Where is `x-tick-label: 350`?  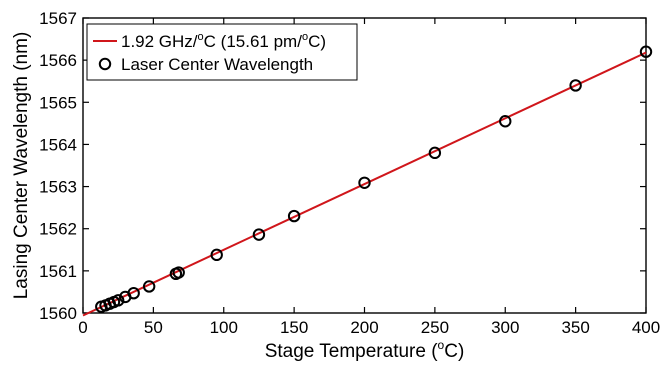 x-tick-label: 350 is located at coordinates (575, 327).